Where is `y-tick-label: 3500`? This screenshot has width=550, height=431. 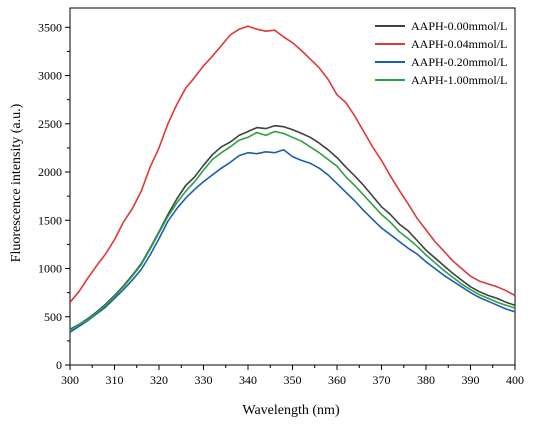 y-tick-label: 3500 is located at coordinates (50, 27).